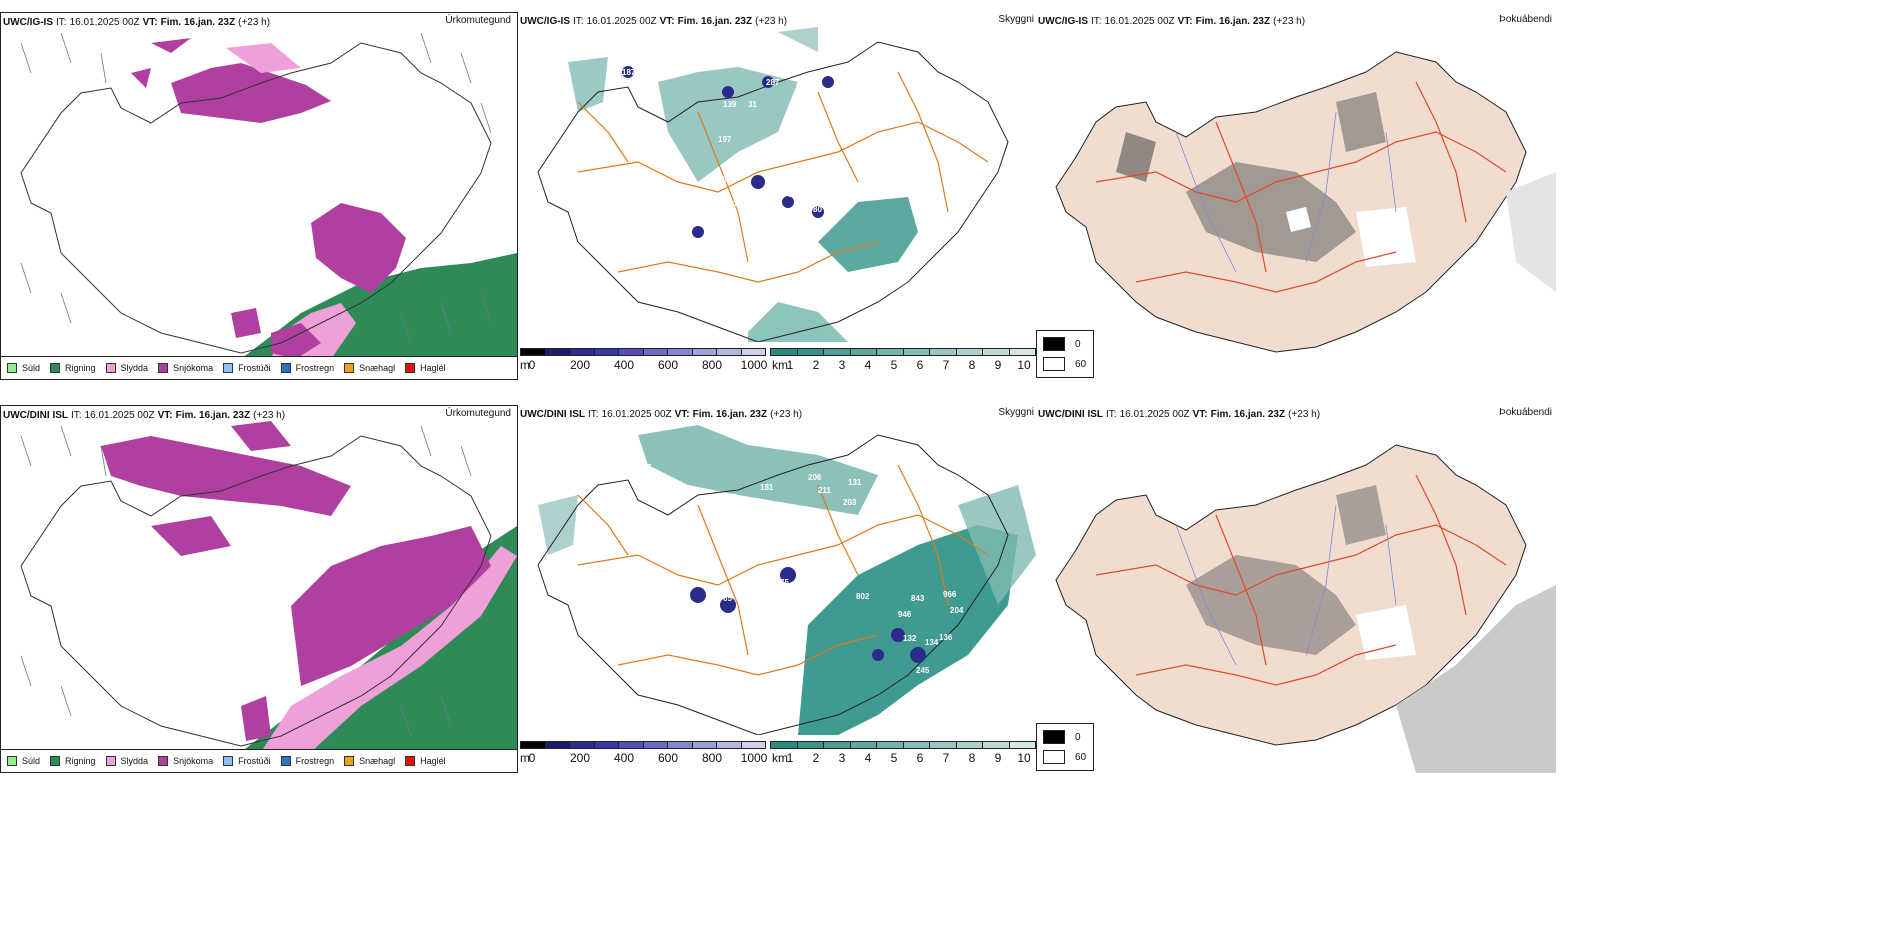  I want to click on vis-label: 259, so click(761, 512).